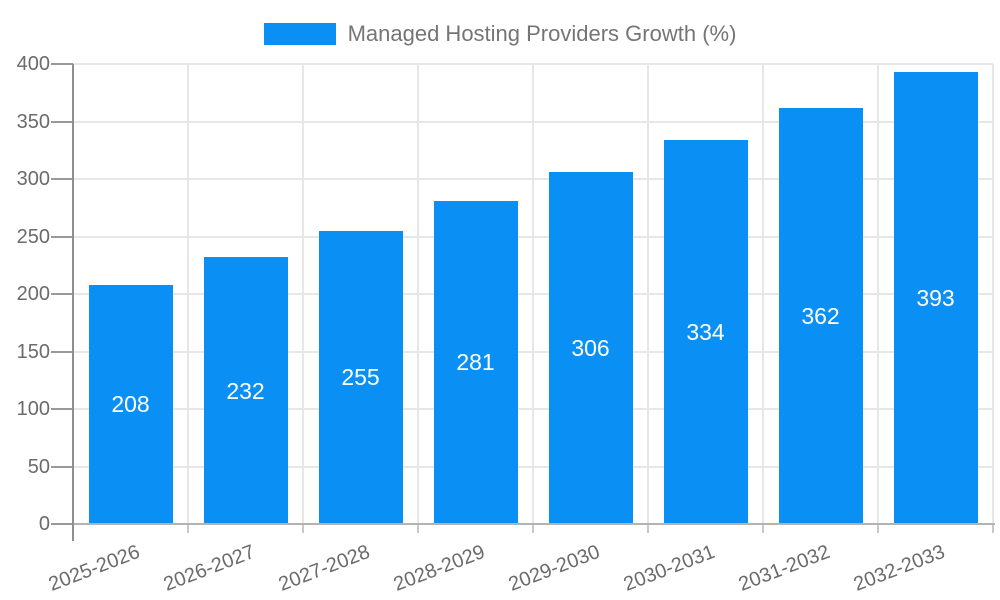  Describe the element at coordinates (33, 179) in the screenshot. I see `y-axis-tick-label: 300` at that location.